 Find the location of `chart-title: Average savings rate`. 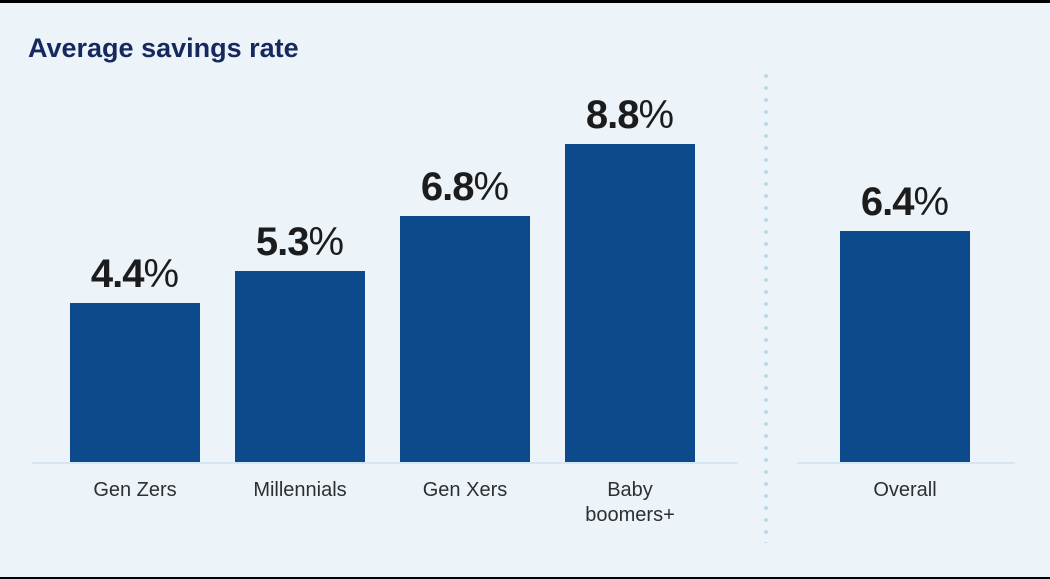

chart-title: Average savings rate is located at coordinates (163, 48).